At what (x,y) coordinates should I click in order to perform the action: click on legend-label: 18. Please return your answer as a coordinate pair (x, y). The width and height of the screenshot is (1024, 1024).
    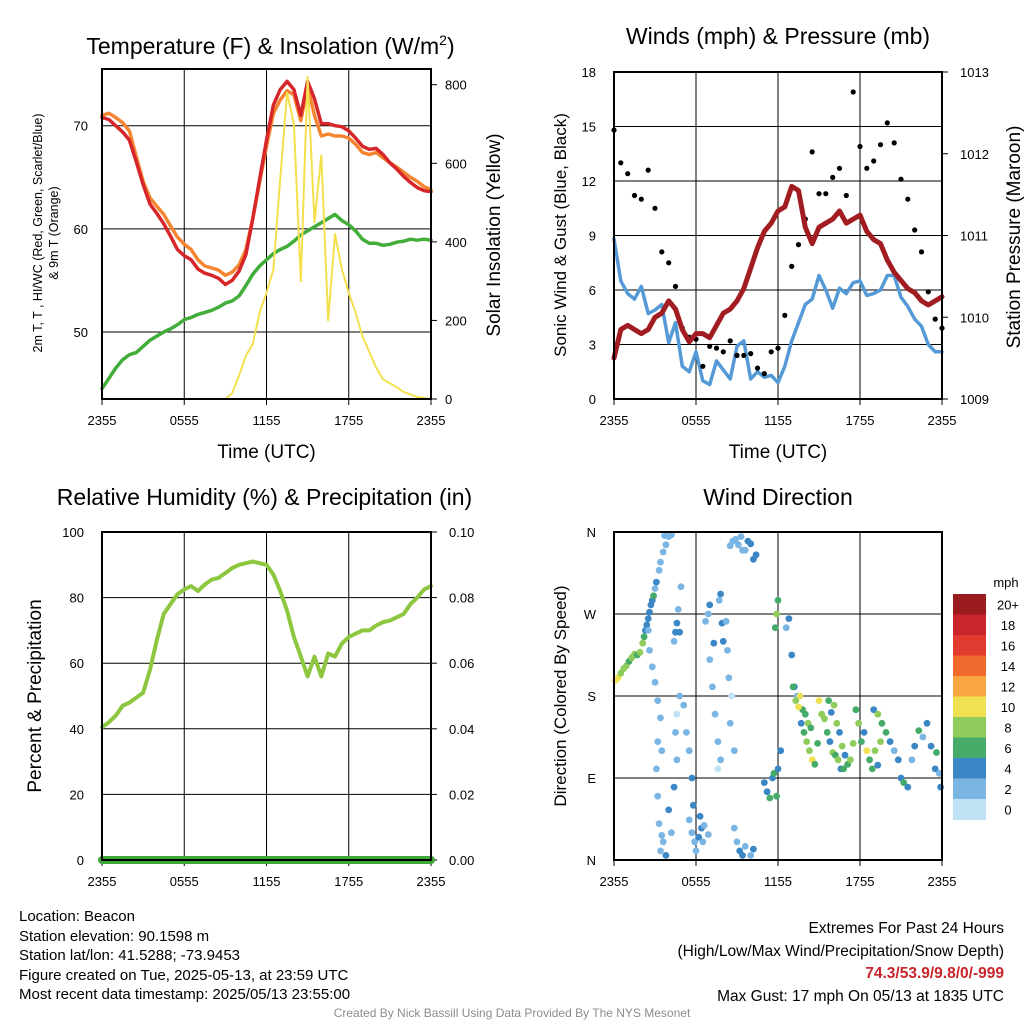
    Looking at the image, I should click on (1008, 625).